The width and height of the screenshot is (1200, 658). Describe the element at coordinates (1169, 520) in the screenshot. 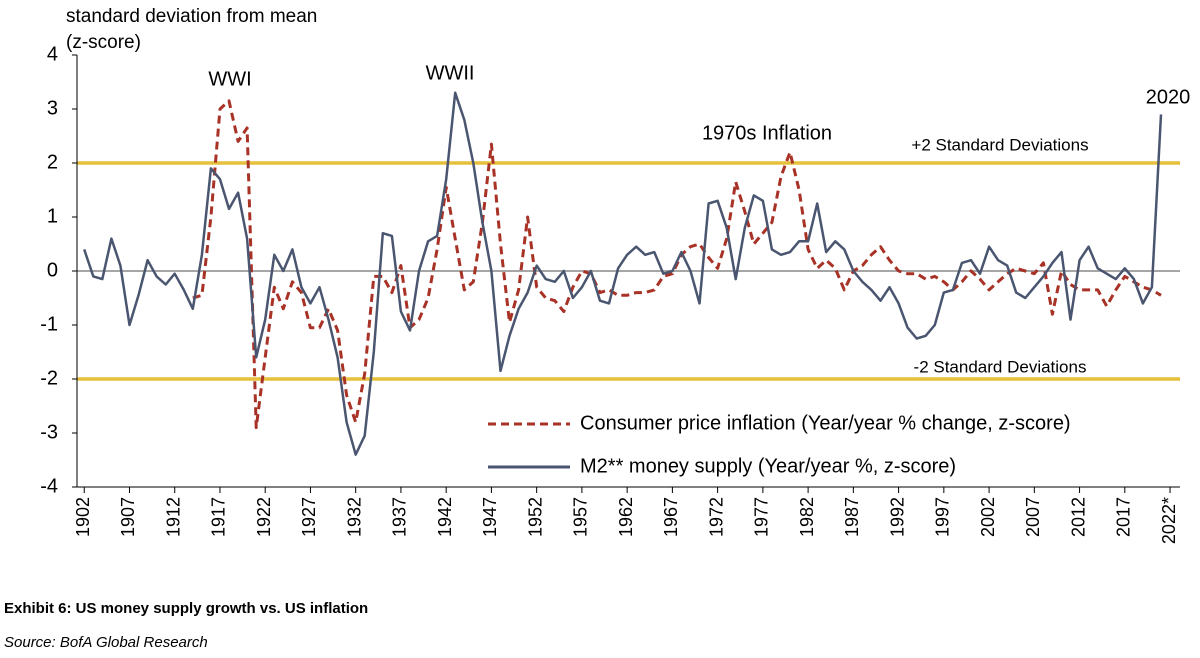

I see `x-tick-label: 2022*` at that location.